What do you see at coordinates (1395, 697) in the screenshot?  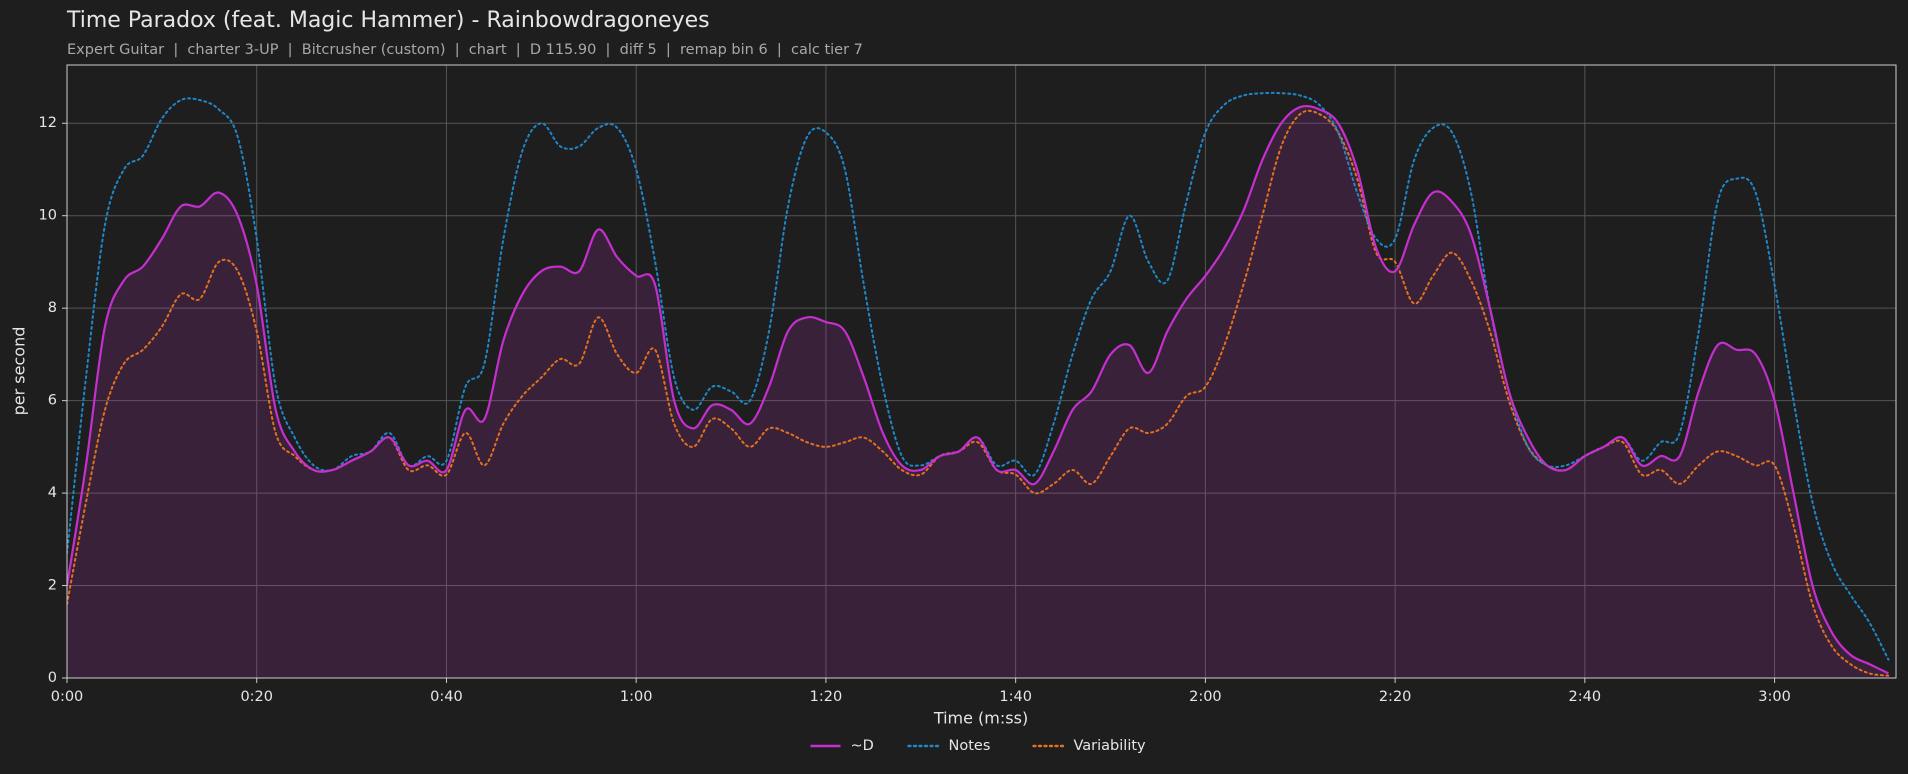 I see `x-tick-label: 2:20` at bounding box center [1395, 697].